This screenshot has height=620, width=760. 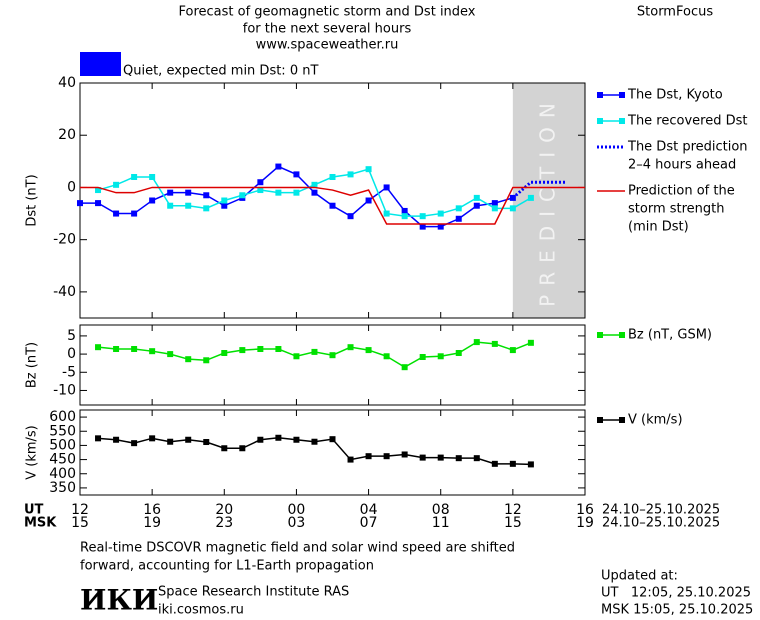 I want to click on x-axis-label: UT, so click(x=34, y=510).